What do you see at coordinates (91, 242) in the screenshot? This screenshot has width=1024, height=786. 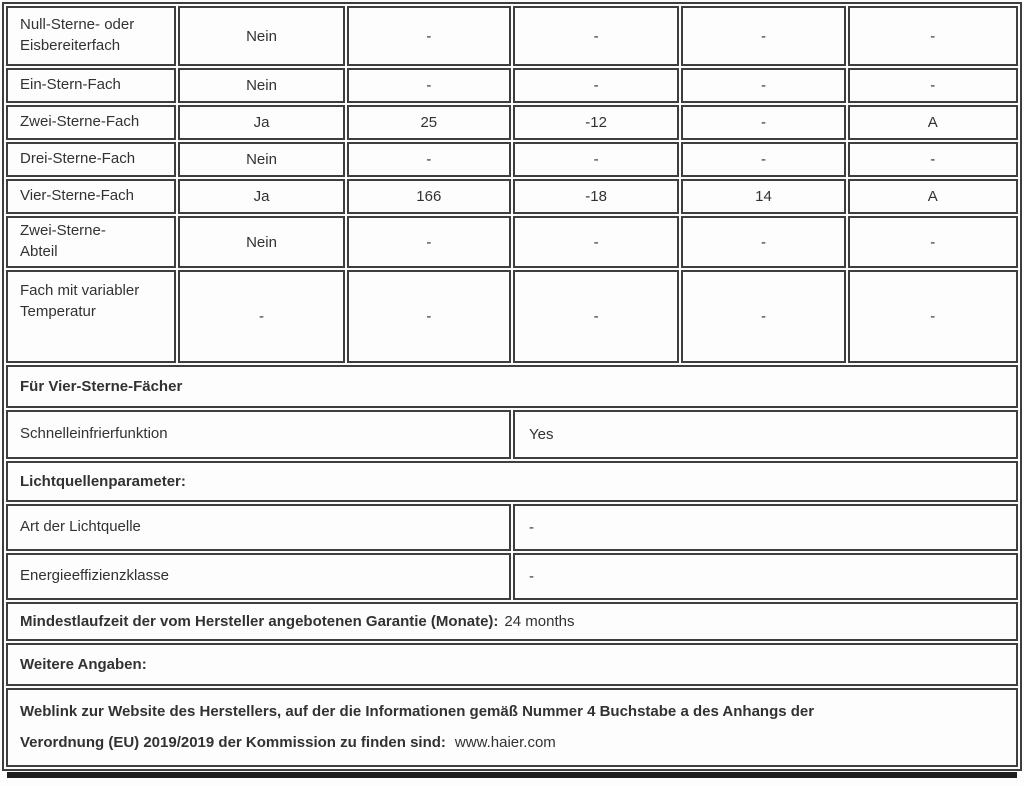 I see `compartment-label: Zwei-Sterne- Abteil` at bounding box center [91, 242].